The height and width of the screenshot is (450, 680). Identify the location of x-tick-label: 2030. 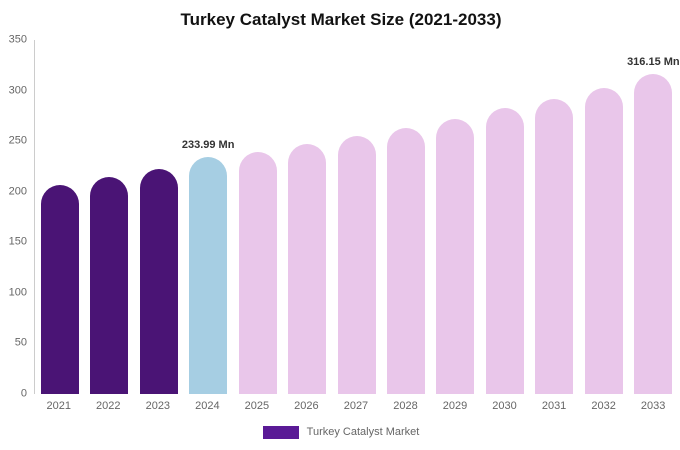
(504, 406).